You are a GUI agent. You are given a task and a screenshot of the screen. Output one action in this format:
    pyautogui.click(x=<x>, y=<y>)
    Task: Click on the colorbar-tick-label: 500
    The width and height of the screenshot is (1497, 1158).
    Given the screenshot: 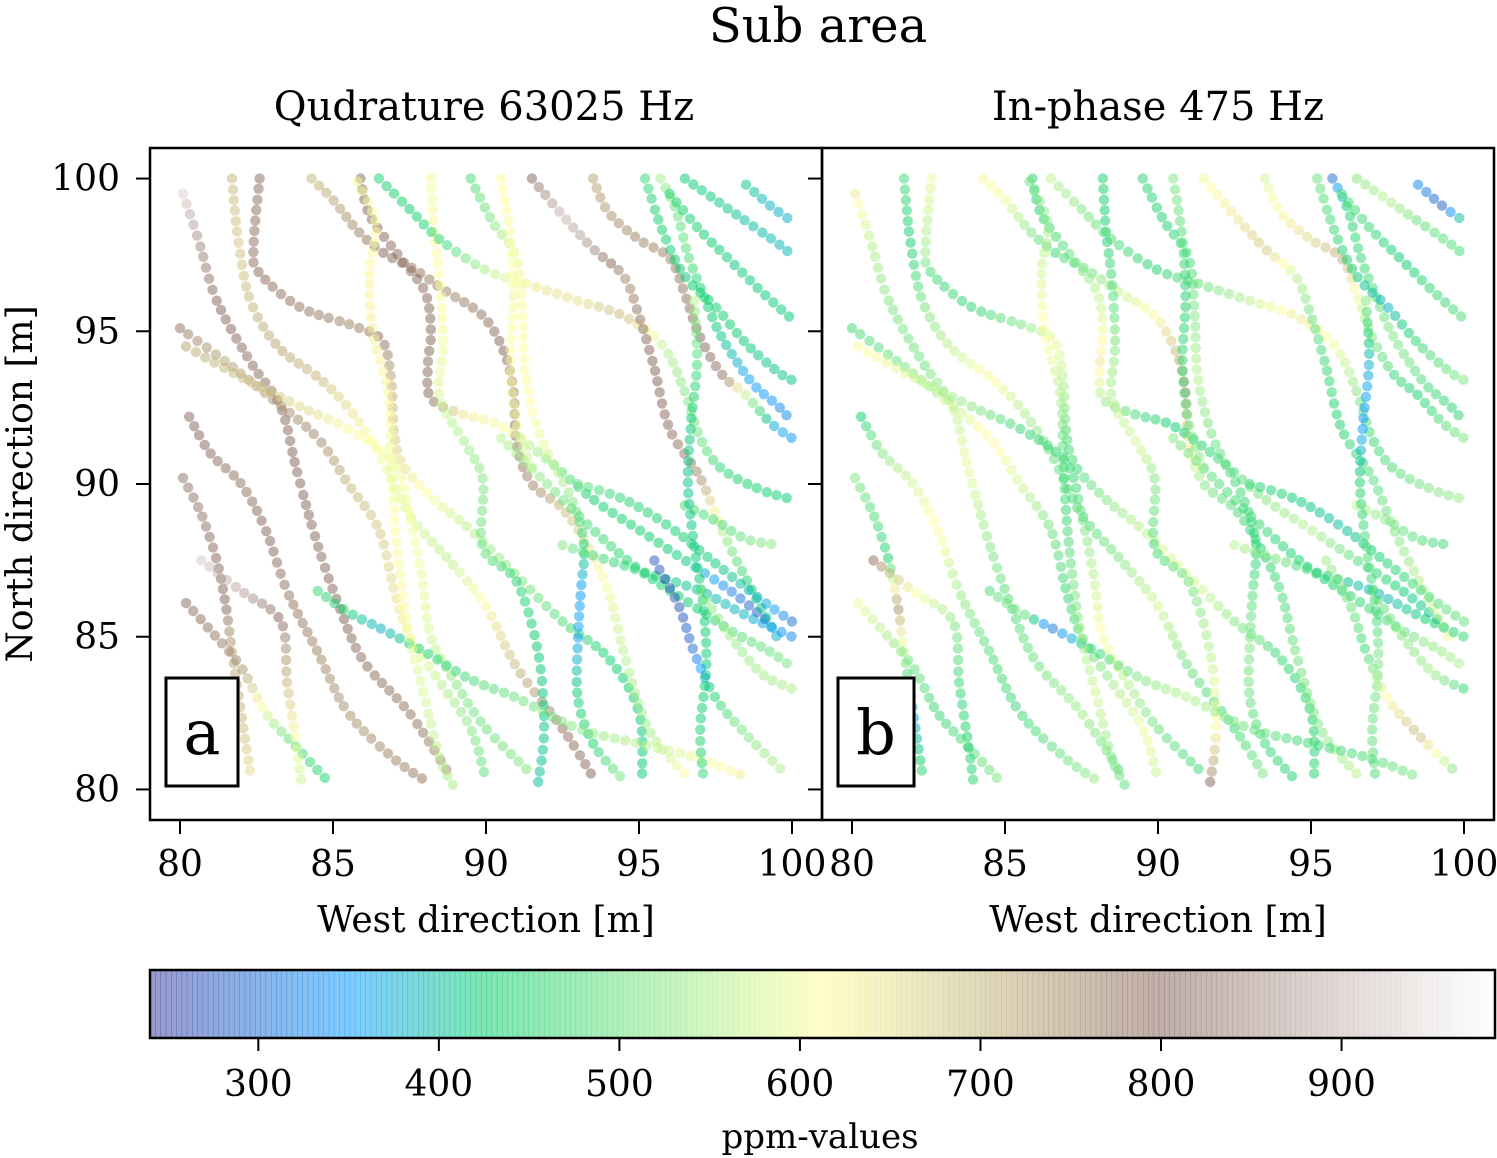 What is the action you would take?
    pyautogui.click(x=619, y=1084)
    